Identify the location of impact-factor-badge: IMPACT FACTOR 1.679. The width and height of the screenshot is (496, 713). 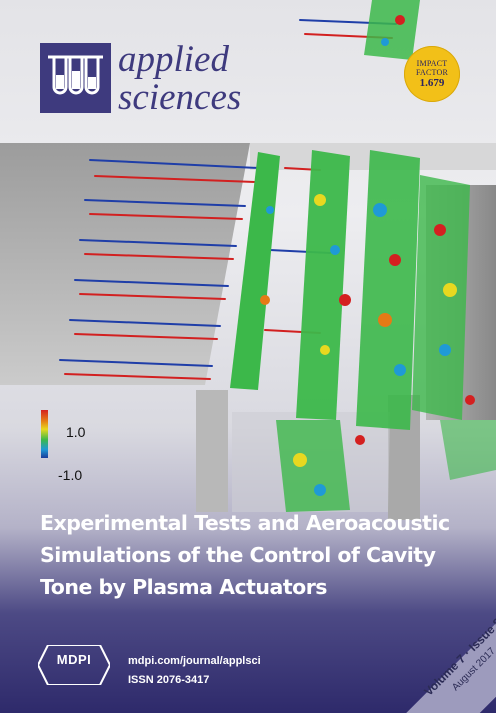
(432, 74).